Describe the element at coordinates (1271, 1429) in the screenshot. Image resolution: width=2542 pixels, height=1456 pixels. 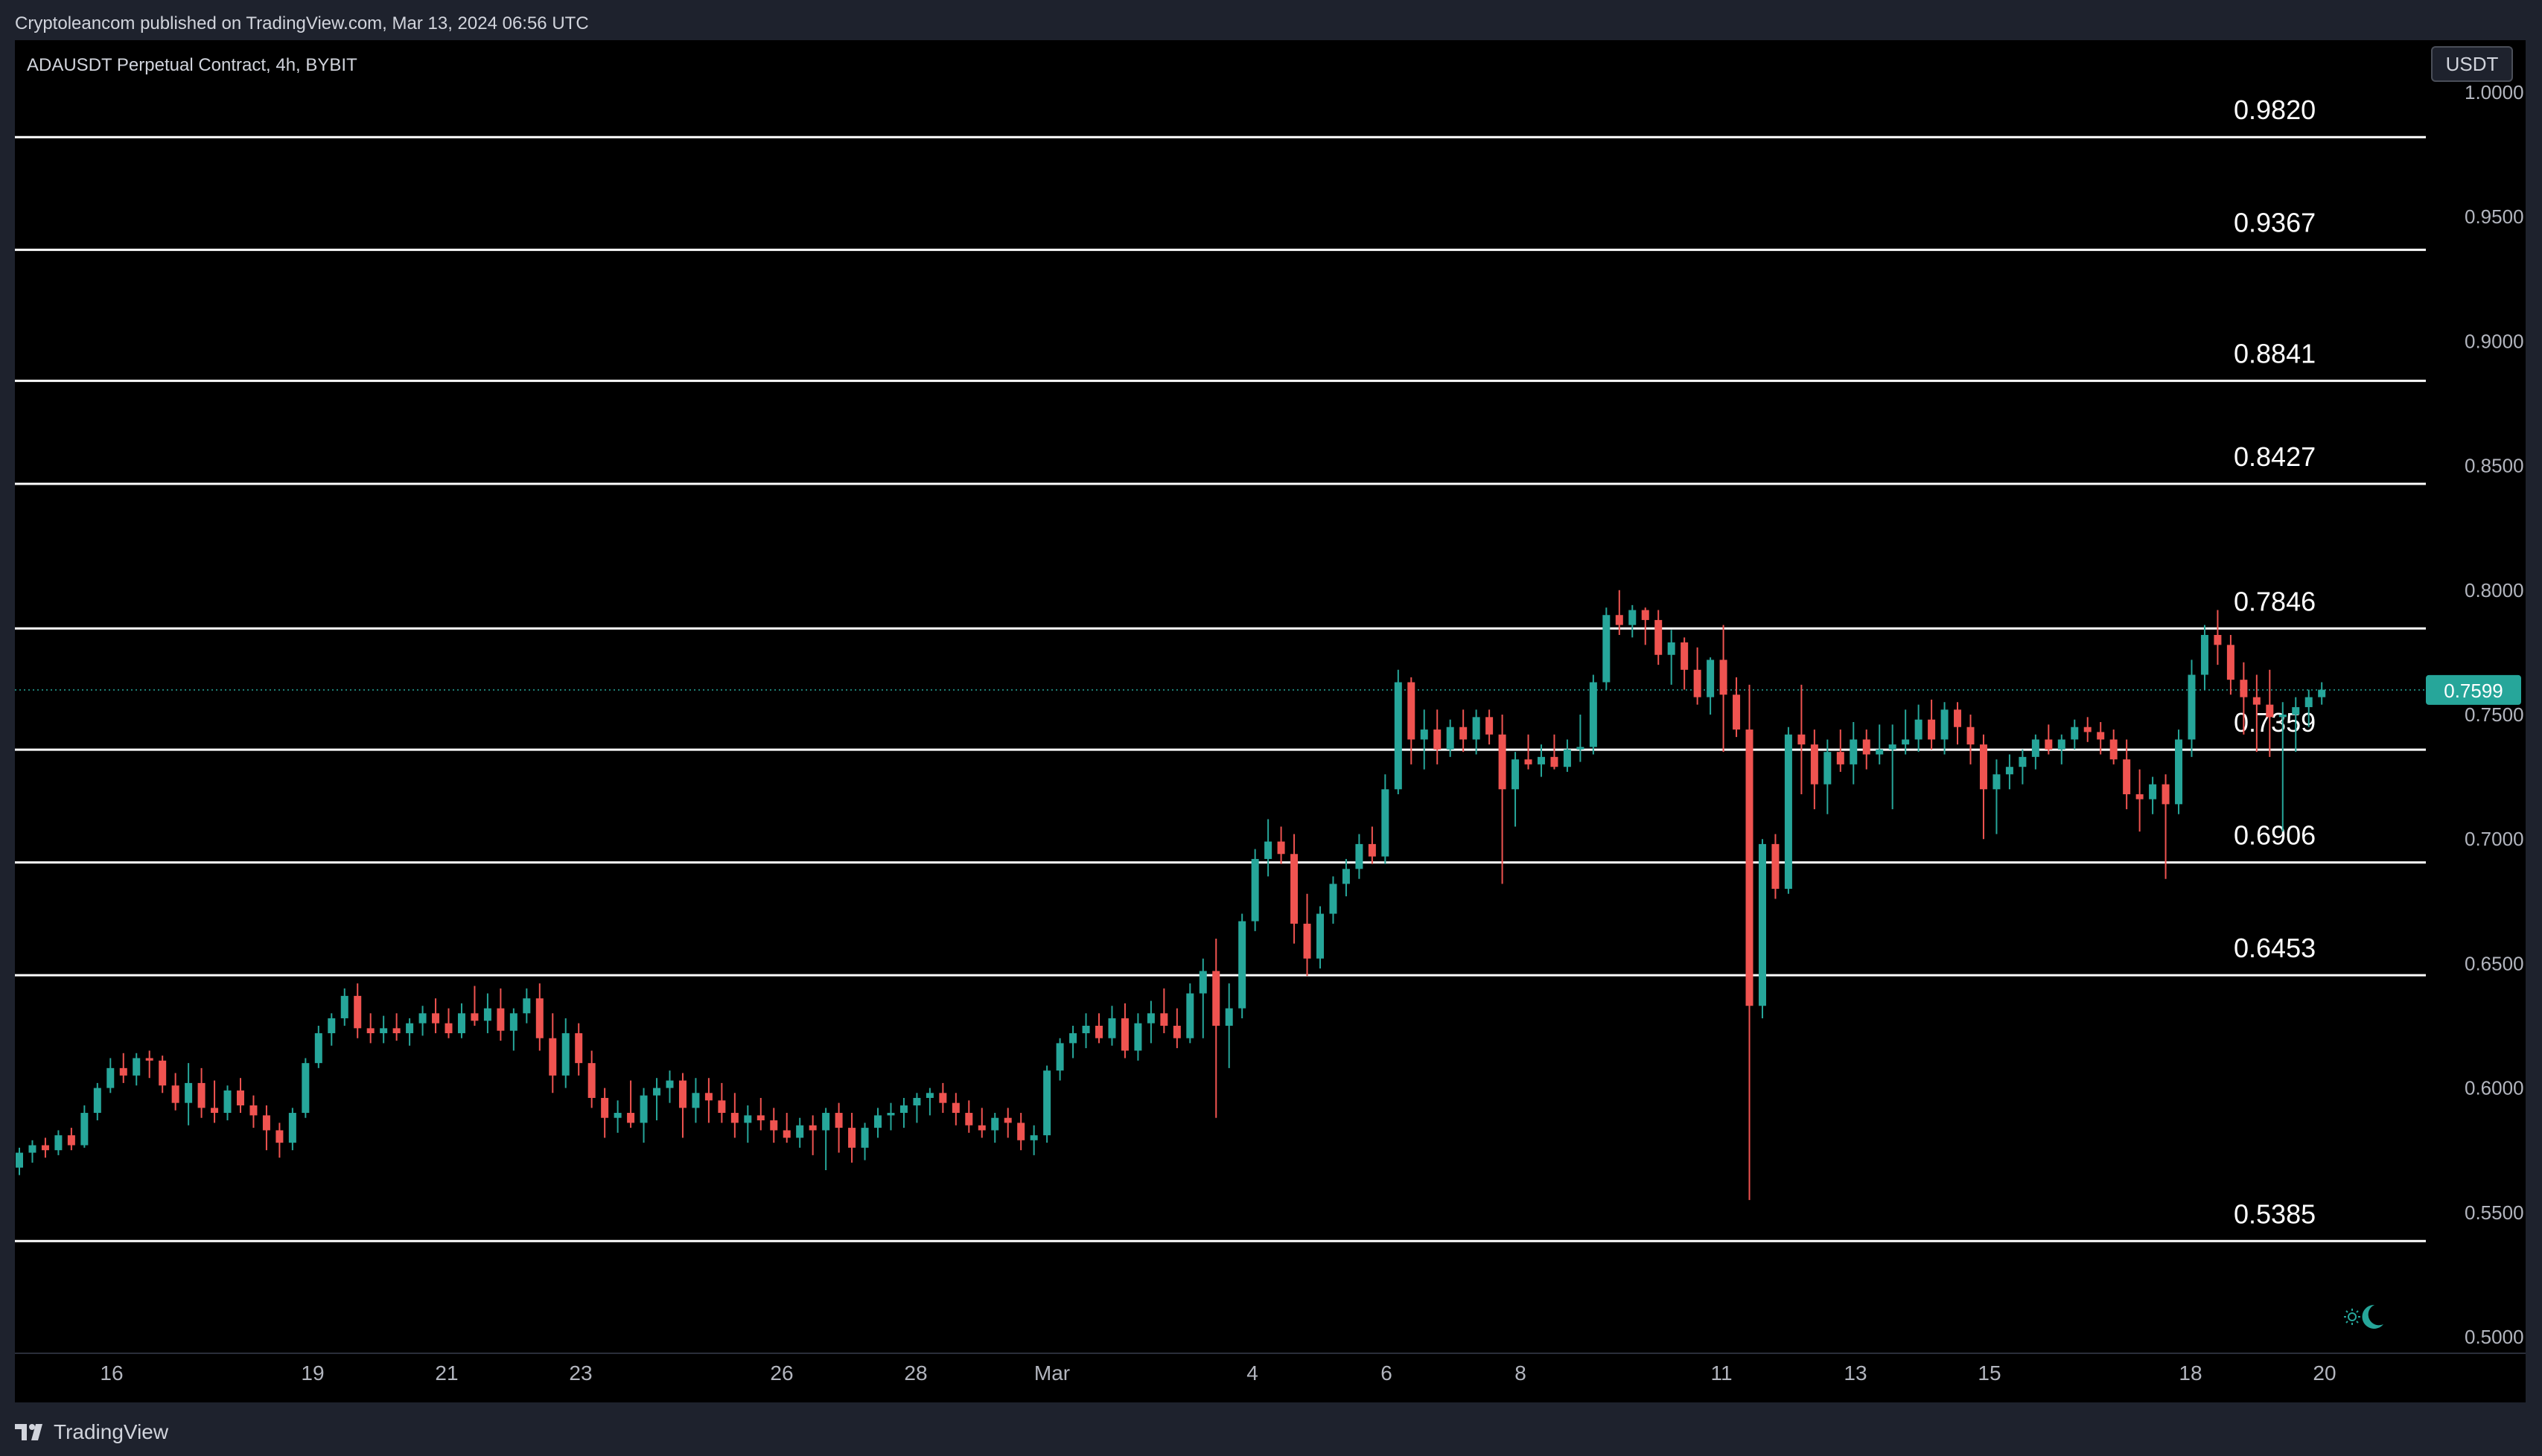
I see `footer: TradingView` at that location.